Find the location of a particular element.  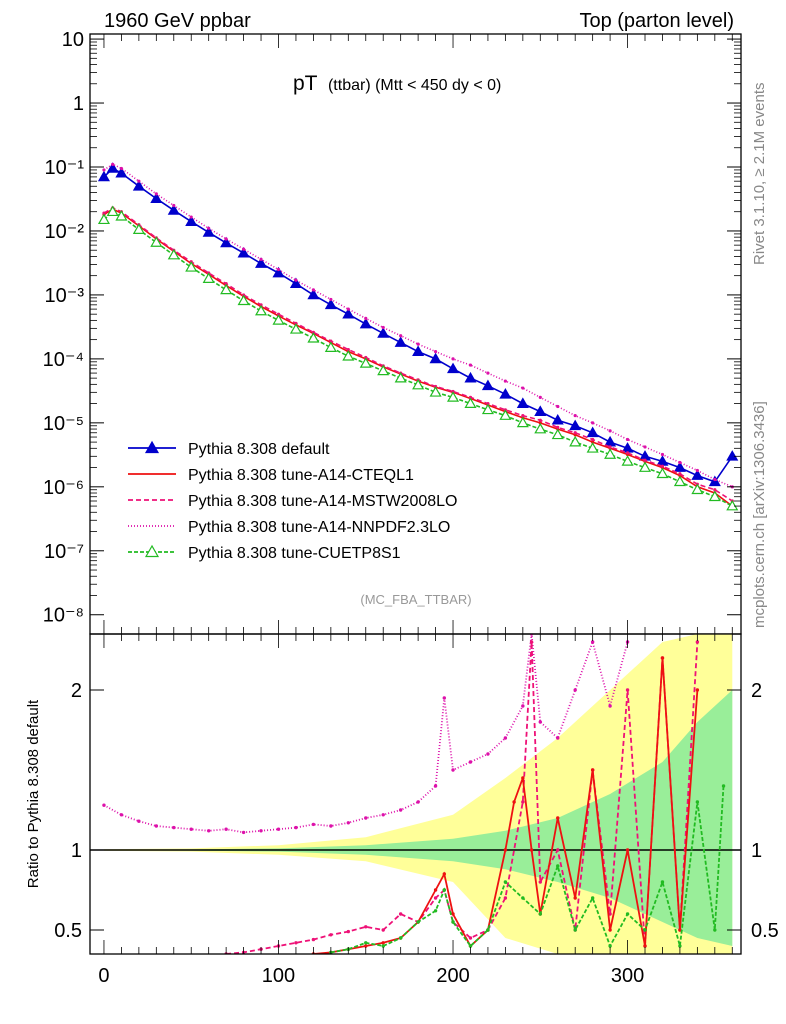

ratio-ytick-label-right-2: 0.5 is located at coordinates (765, 931).